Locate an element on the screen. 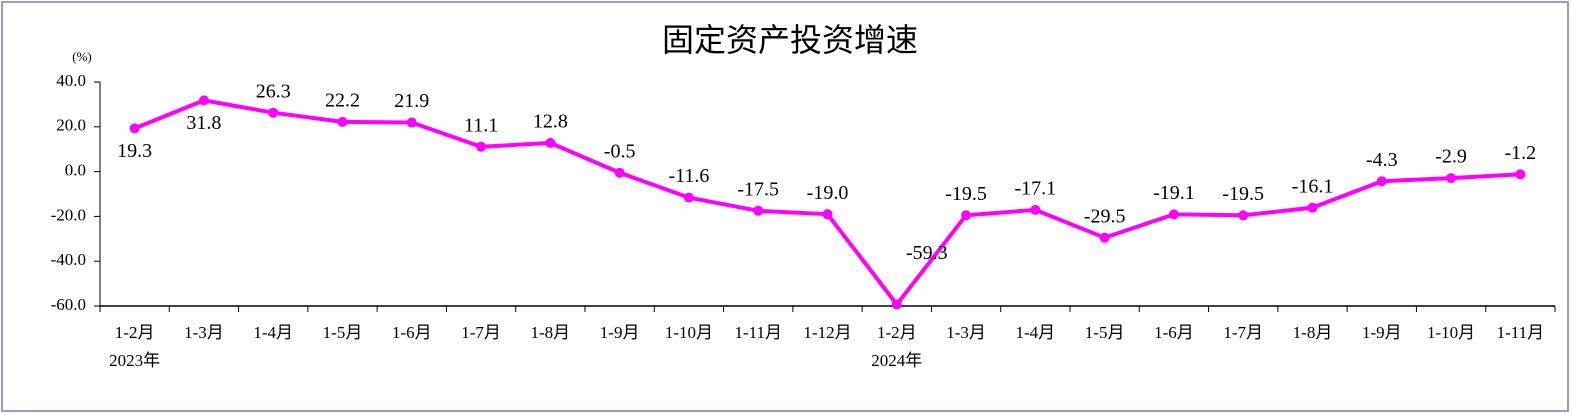  data-label: -11.6 is located at coordinates (688, 176).